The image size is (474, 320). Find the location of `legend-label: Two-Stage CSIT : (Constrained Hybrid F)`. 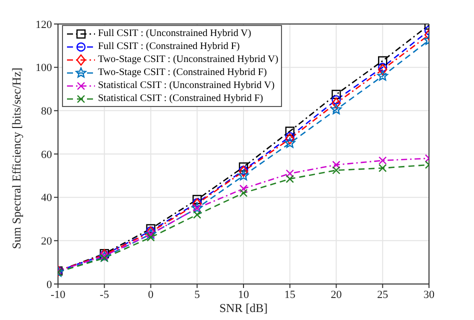

legend-label: Two-Stage CSIT : (Constrained Hybrid F) is located at coordinates (182, 72).